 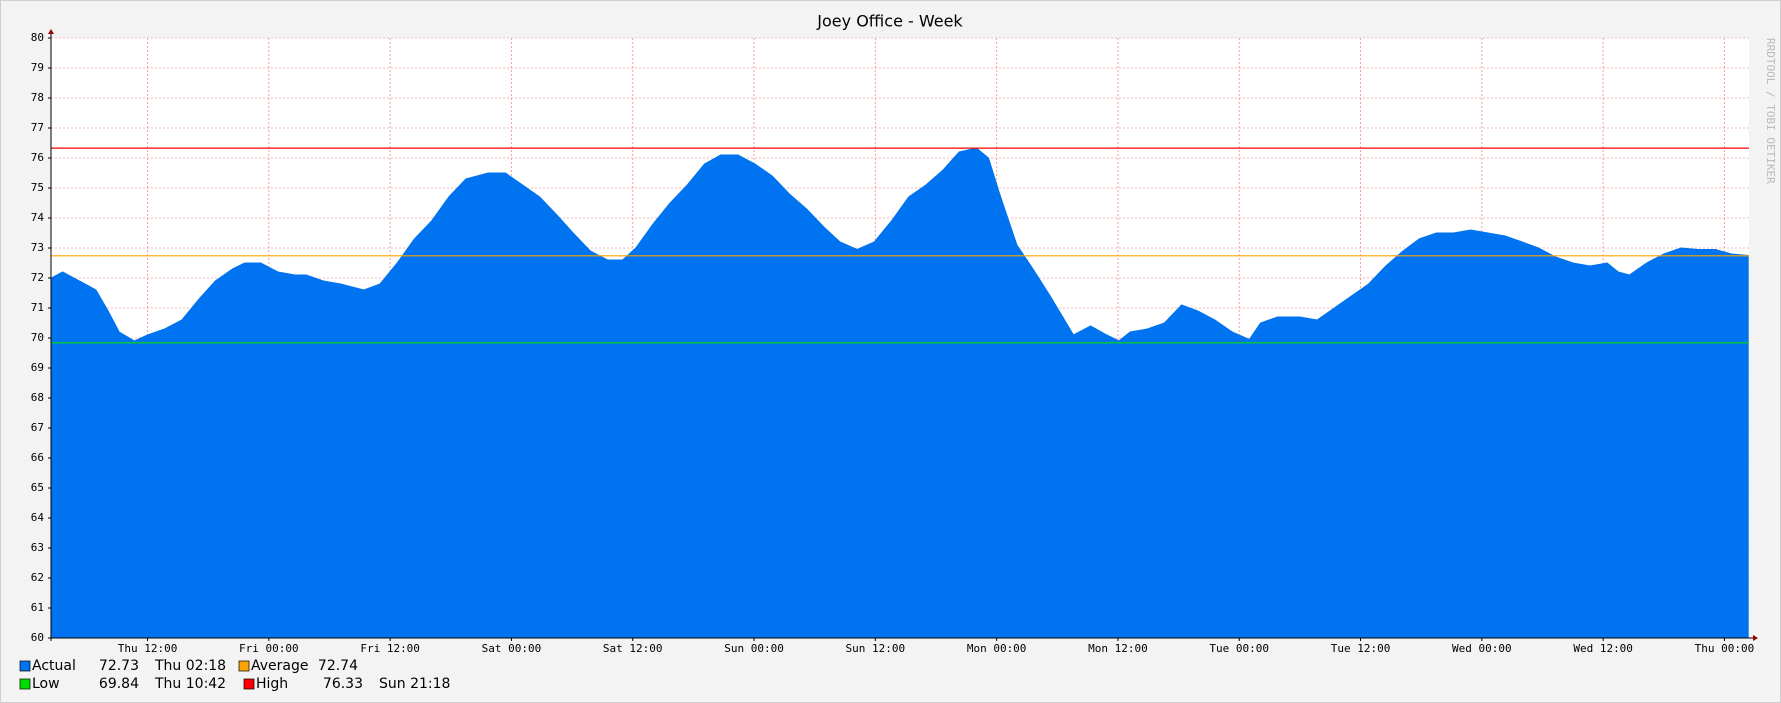 What do you see at coordinates (754, 648) in the screenshot?
I see `x-tick-label: Sun 00:00` at bounding box center [754, 648].